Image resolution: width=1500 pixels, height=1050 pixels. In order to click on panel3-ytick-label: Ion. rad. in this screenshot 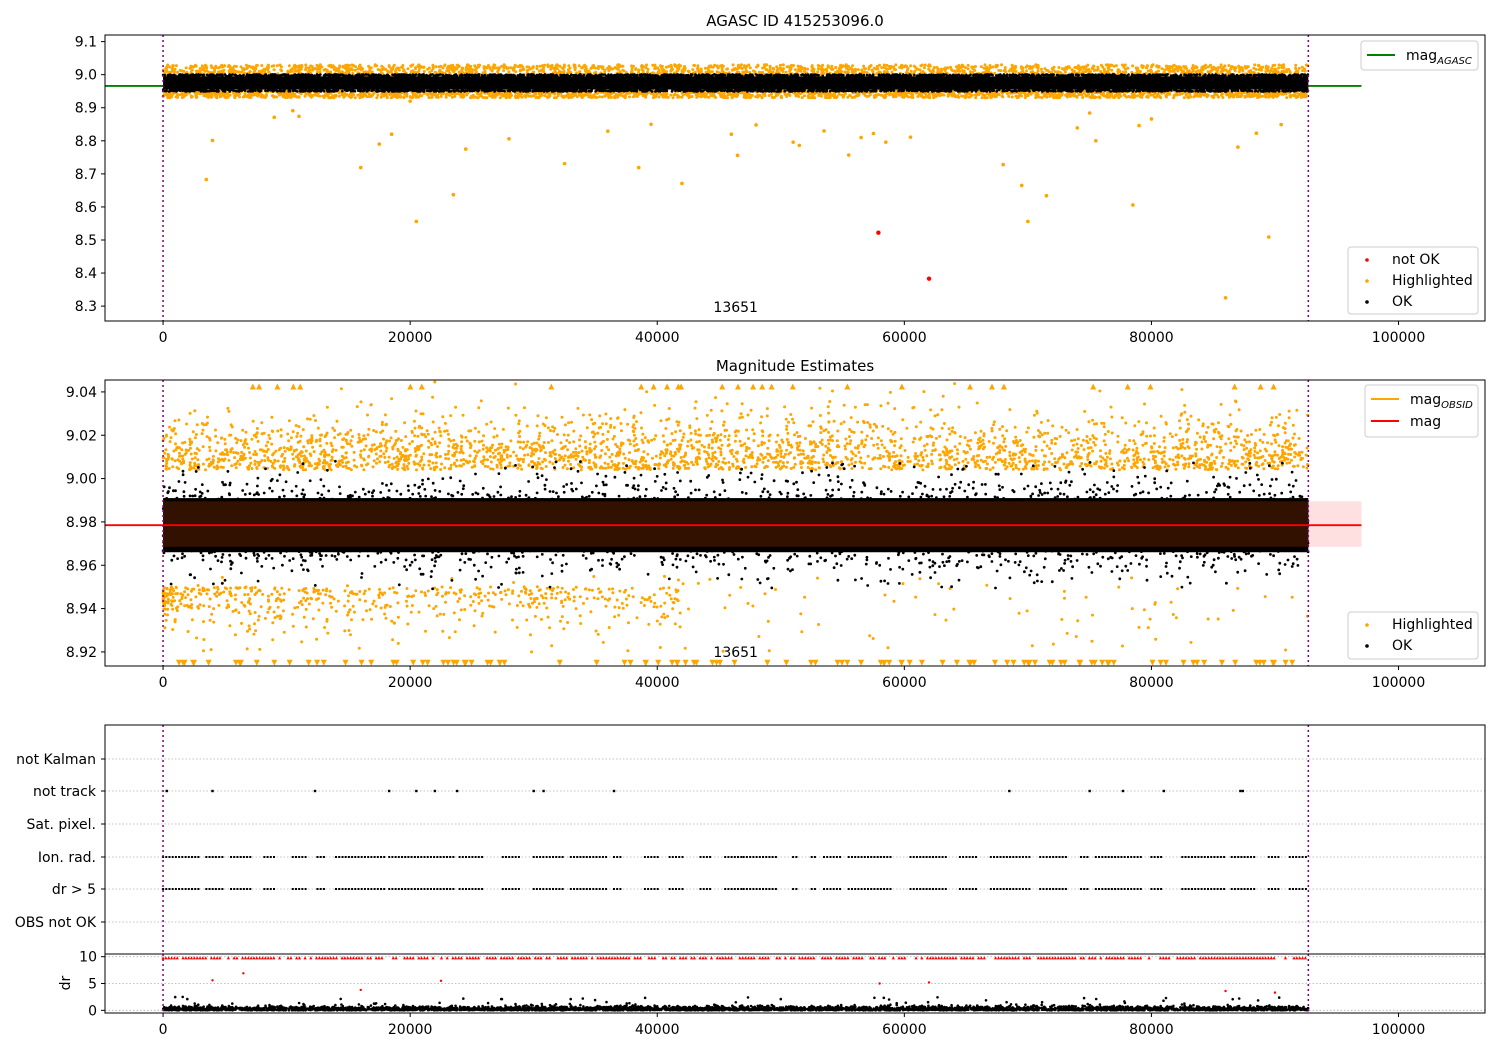, I will do `click(67, 858)`.